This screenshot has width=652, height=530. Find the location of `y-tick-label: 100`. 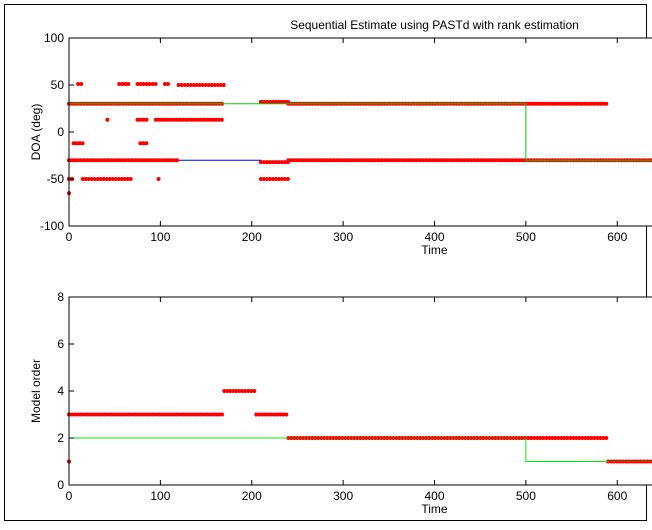

y-tick-label: 100 is located at coordinates (54, 38).